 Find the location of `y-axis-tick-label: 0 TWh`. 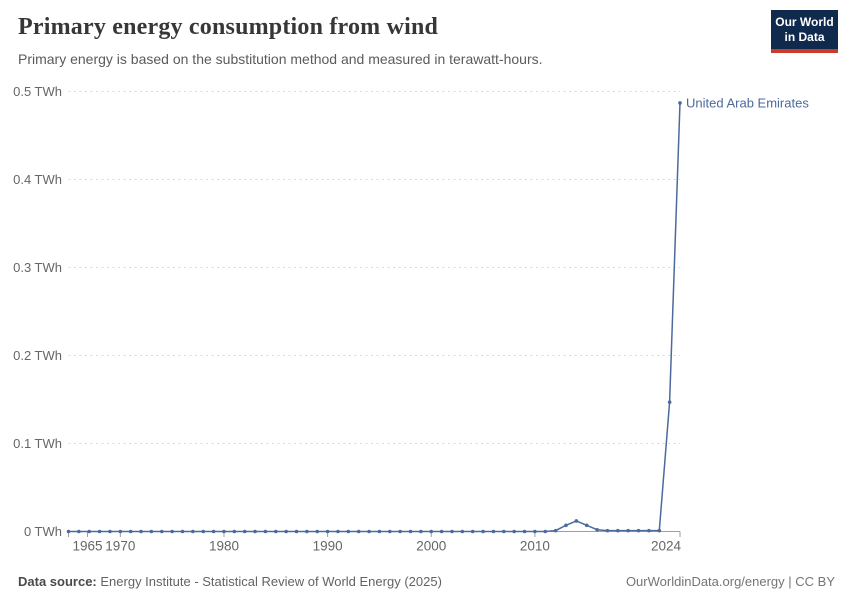

y-axis-tick-label: 0 TWh is located at coordinates (43, 531).